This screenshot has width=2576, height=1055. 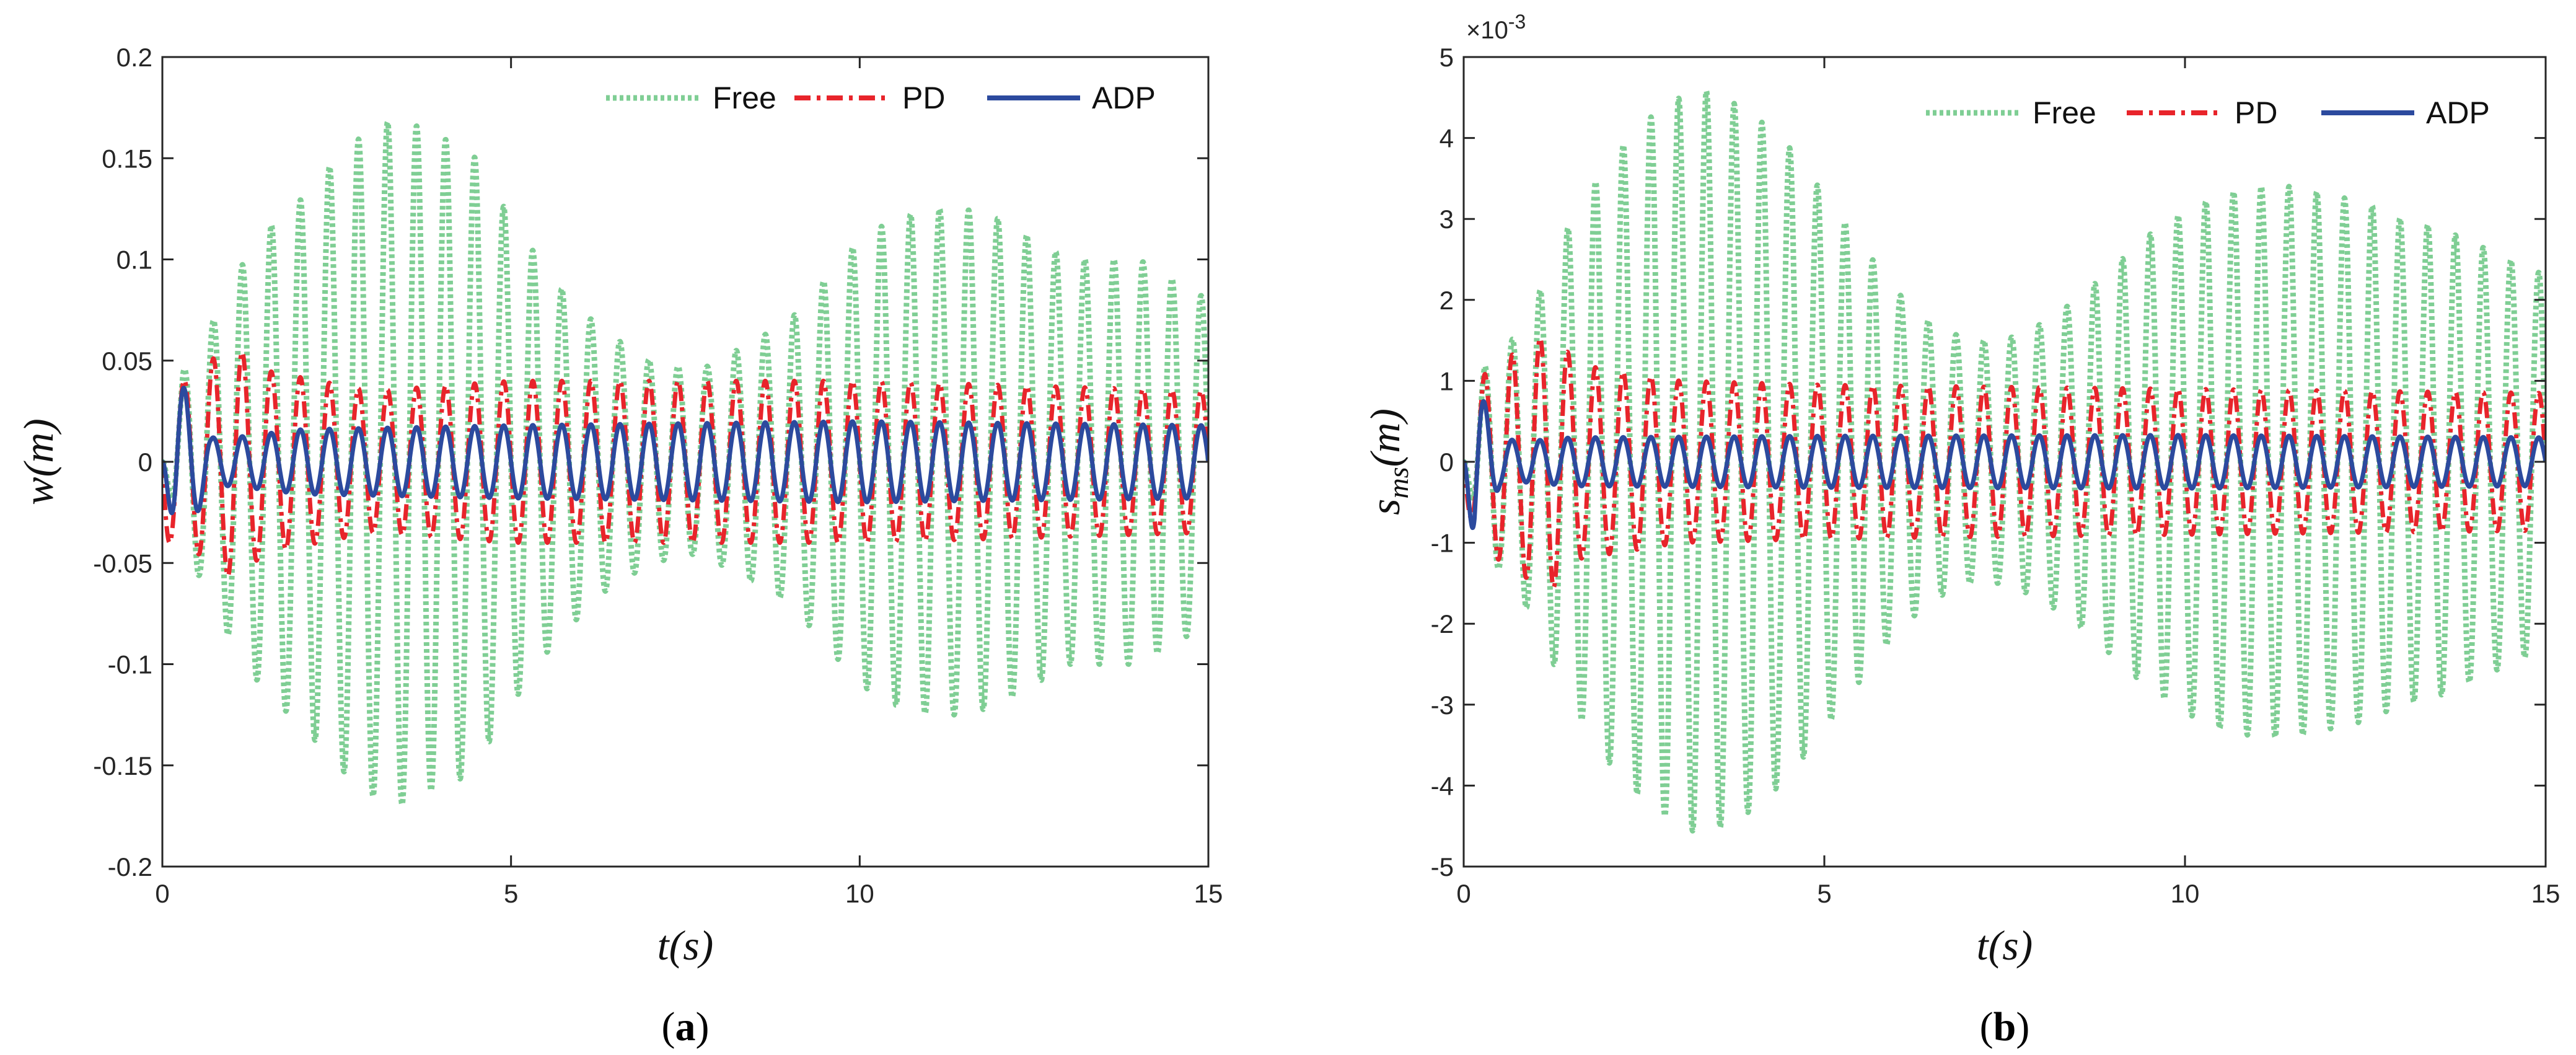 What do you see at coordinates (134, 57) in the screenshot?
I see `y-tick-label-a: 0.2` at bounding box center [134, 57].